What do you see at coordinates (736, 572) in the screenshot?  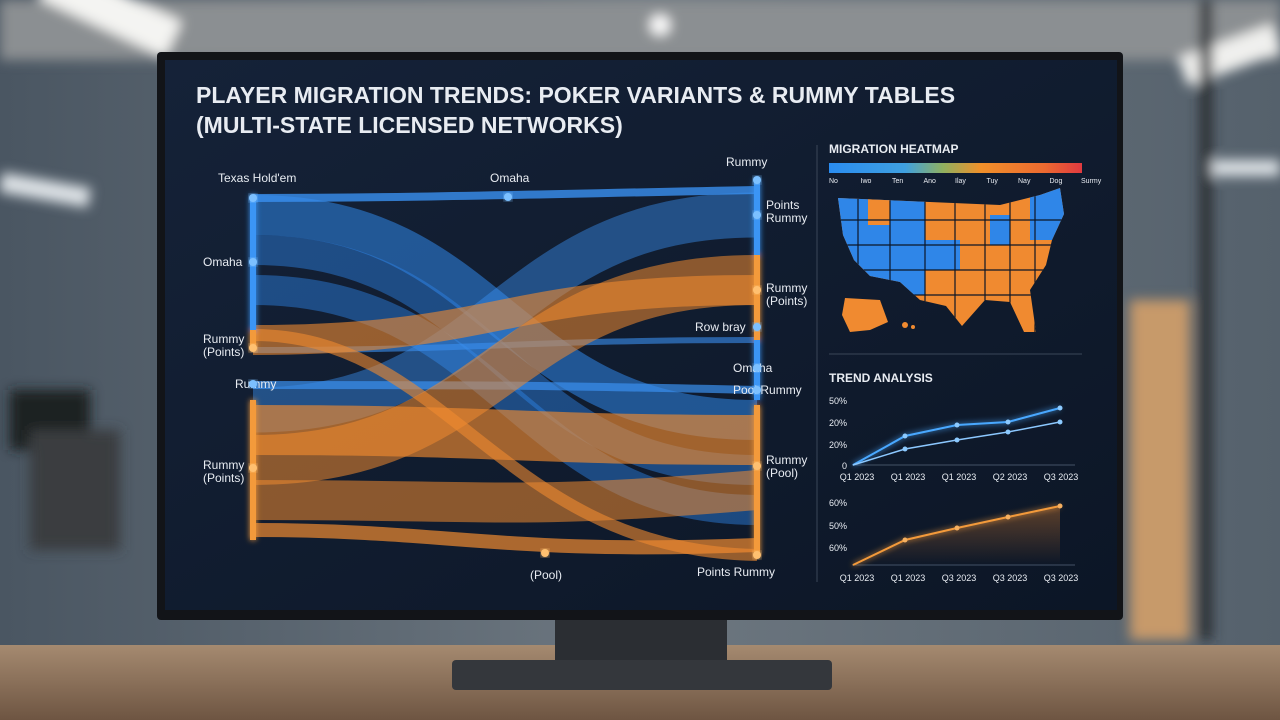 I see `node-label: Points Rummy` at bounding box center [736, 572].